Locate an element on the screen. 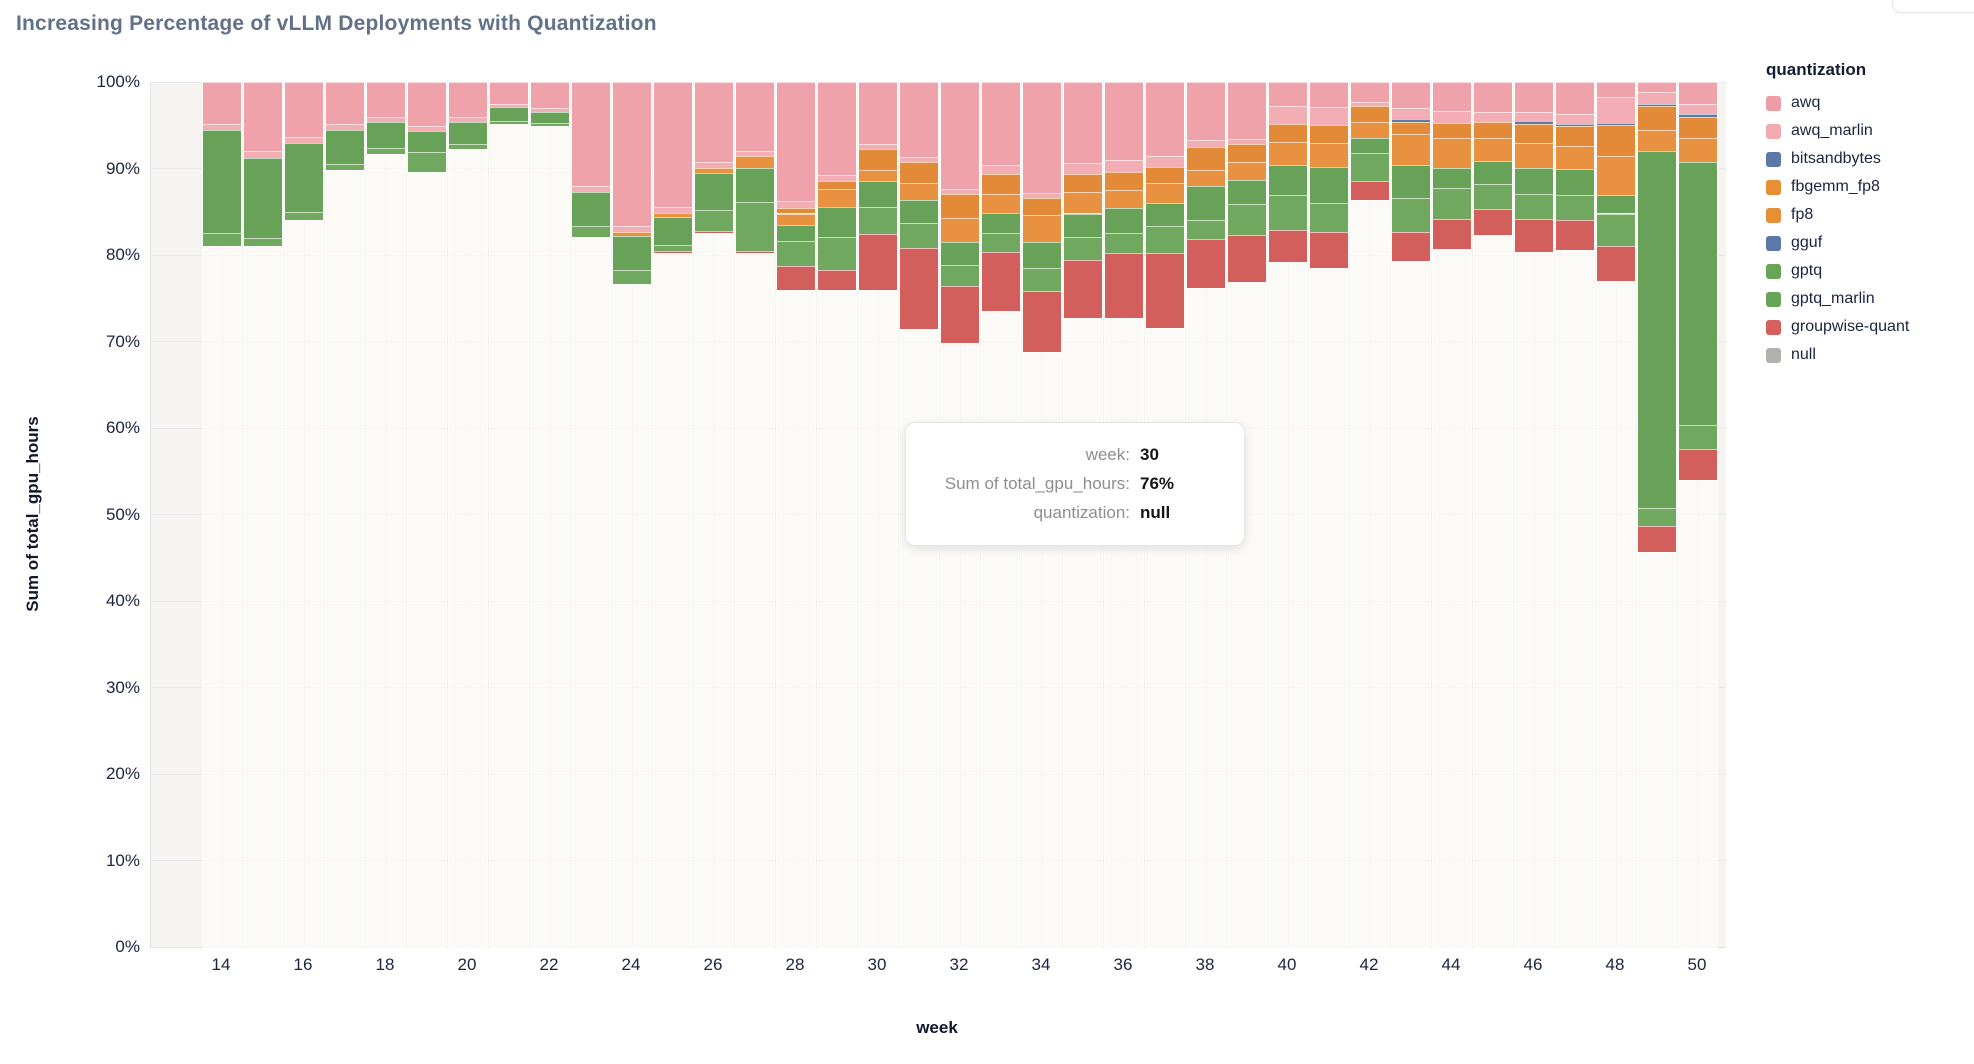 The image size is (1974, 1064). legend-item-null: null is located at coordinates (1866, 355).